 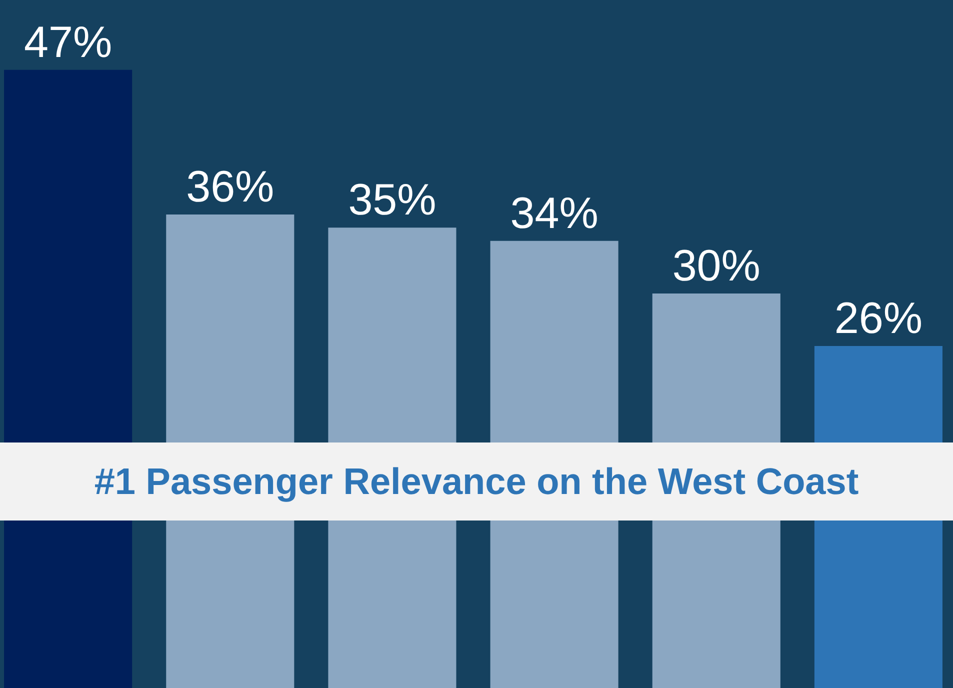 What do you see at coordinates (230, 187) in the screenshot?
I see `data-label: 36%` at bounding box center [230, 187].